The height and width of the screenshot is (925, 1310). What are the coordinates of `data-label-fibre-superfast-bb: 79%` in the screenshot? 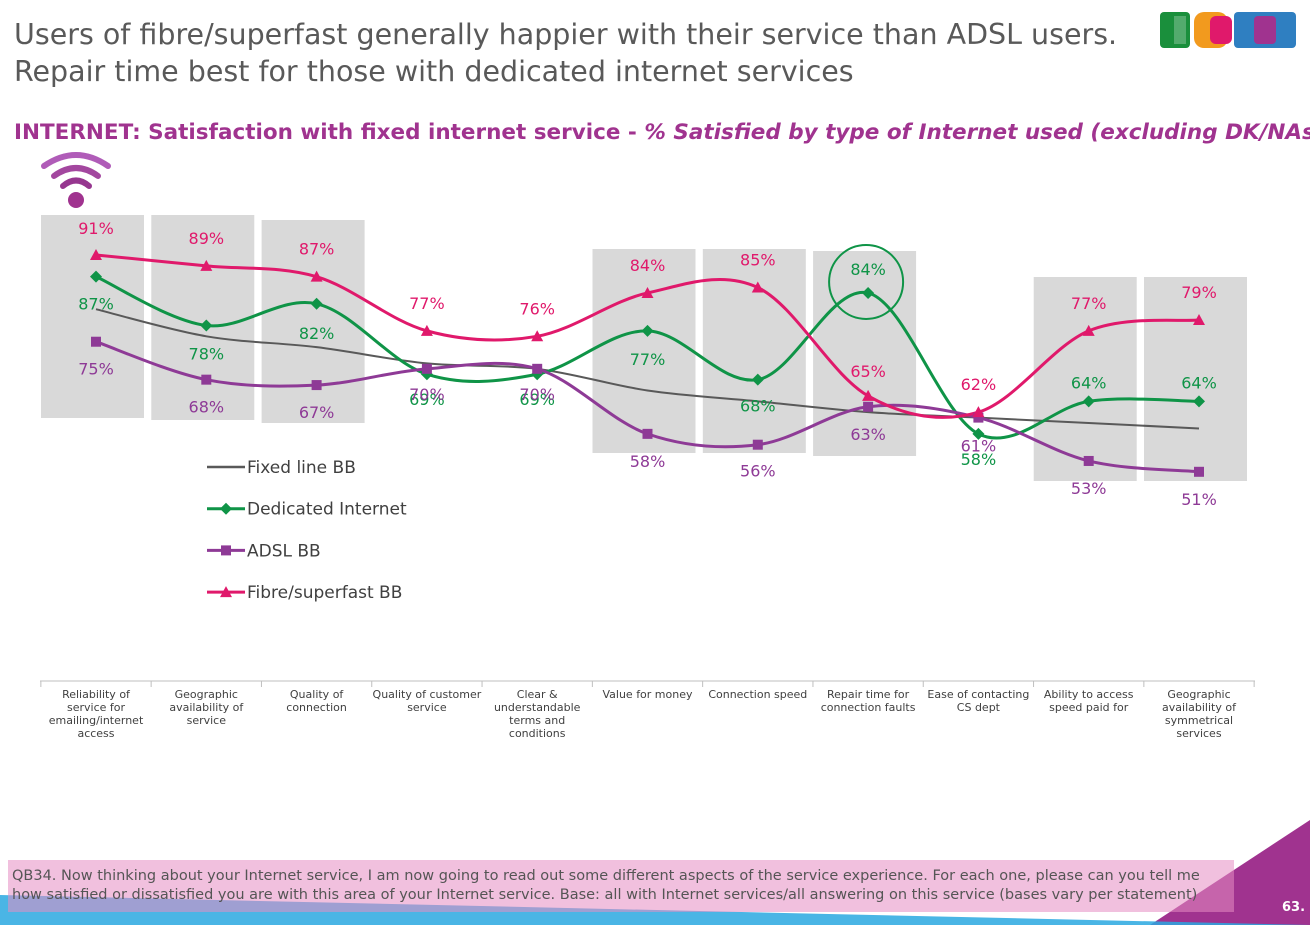 It's located at (1199, 292).